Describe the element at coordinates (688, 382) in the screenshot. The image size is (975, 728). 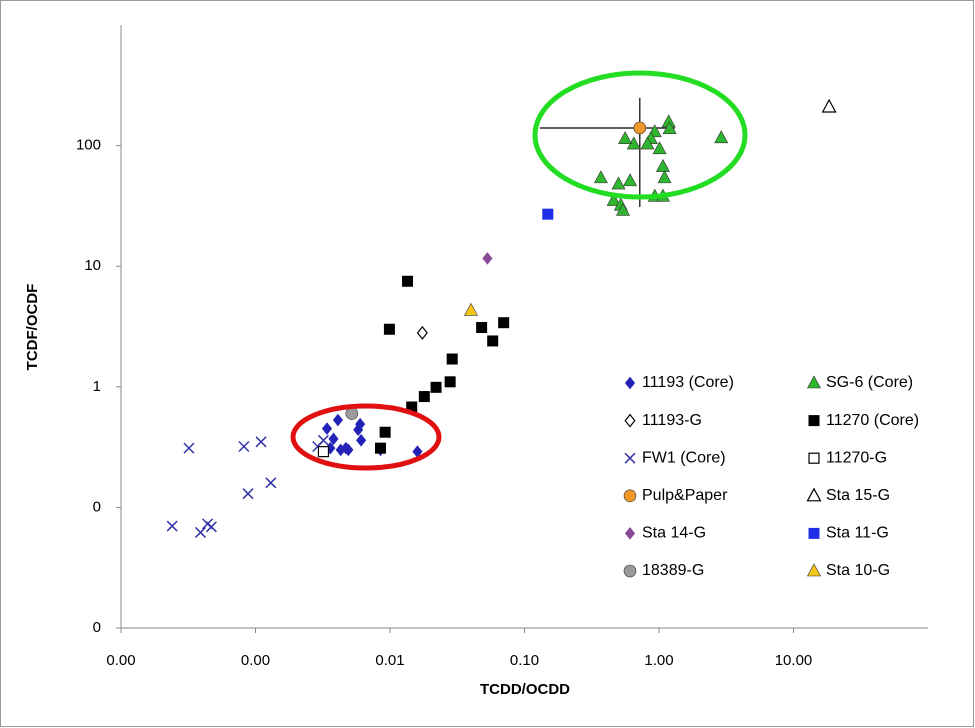
I see `legend-label: 11193 (Core)` at that location.